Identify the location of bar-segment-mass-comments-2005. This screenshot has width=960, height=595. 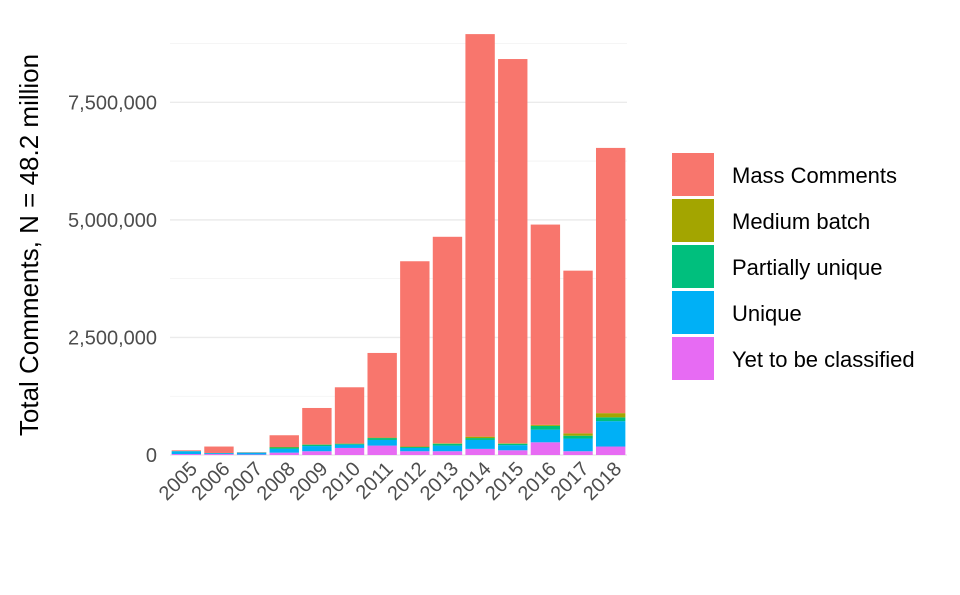
(186, 451).